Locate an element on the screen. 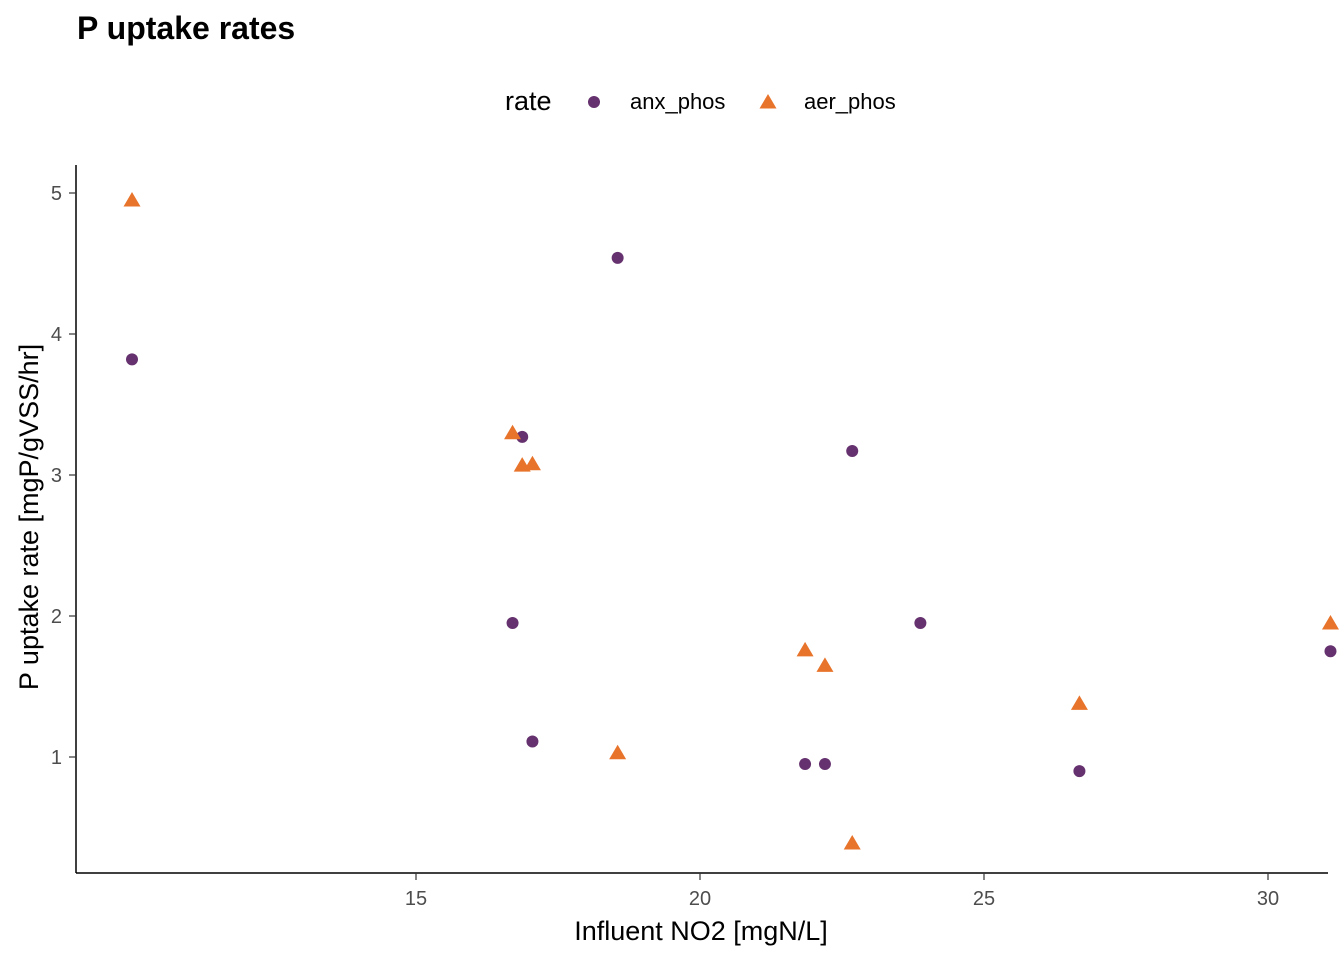 The image size is (1344, 960). y-tick-label: 1 is located at coordinates (56, 758).